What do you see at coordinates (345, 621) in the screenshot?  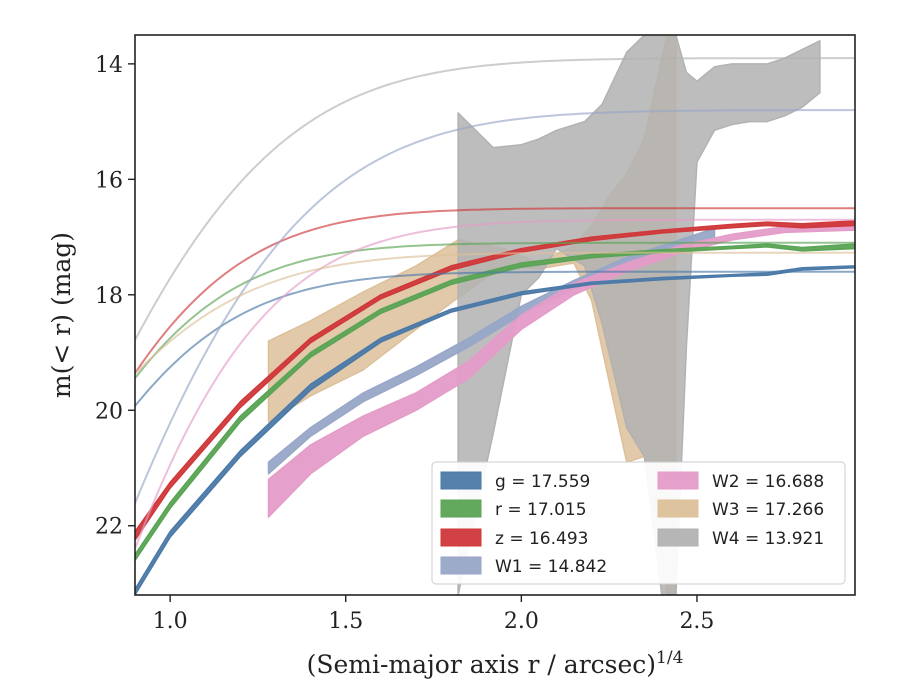 I see `x-tick-label: 1.5` at bounding box center [345, 621].